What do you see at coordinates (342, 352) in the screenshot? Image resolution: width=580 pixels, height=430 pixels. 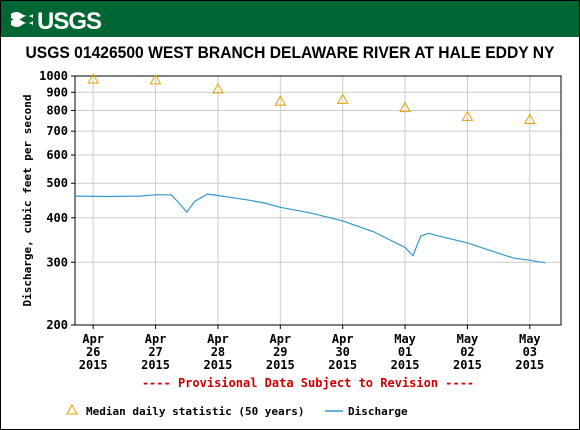 I see `x-tick-label: 30` at bounding box center [342, 352].